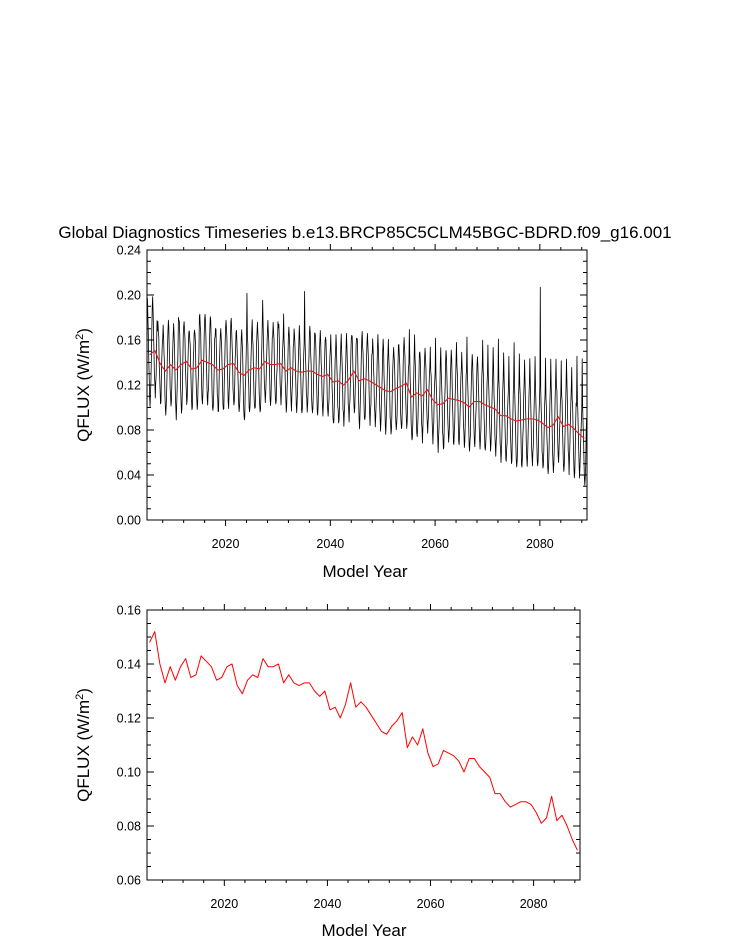 This screenshot has height=945, width=733. Describe the element at coordinates (383, 544) in the screenshot. I see `top-x-tick-labels: 2020 2040 2060 2080` at that location.